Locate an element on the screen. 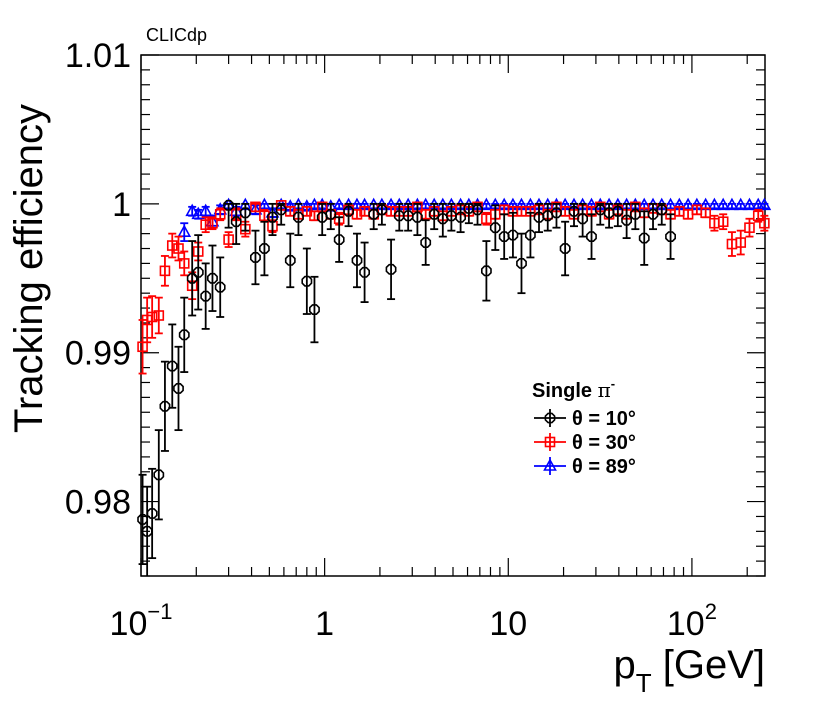 The height and width of the screenshot is (703, 830). legend-label: θ = 89° is located at coordinates (604, 467).